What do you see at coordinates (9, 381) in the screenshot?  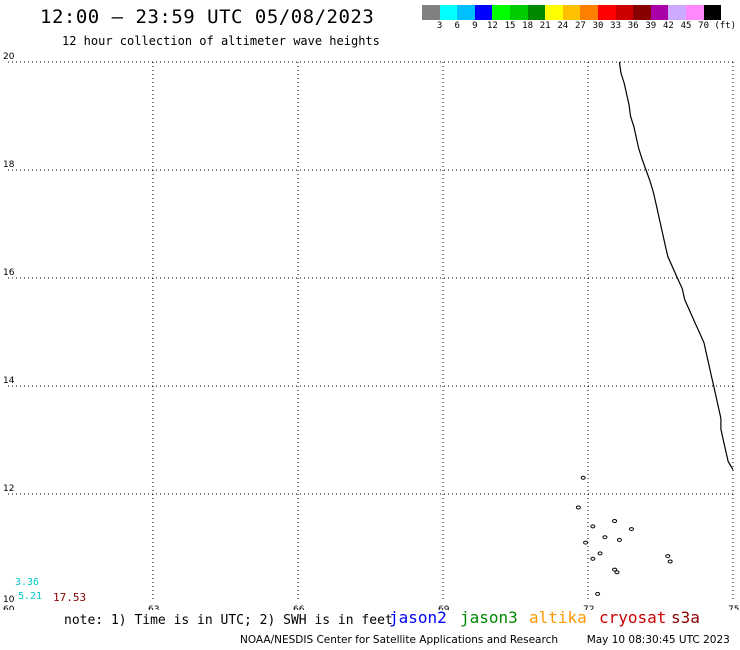 I see `lat-tick-label: 14` at bounding box center [9, 381].